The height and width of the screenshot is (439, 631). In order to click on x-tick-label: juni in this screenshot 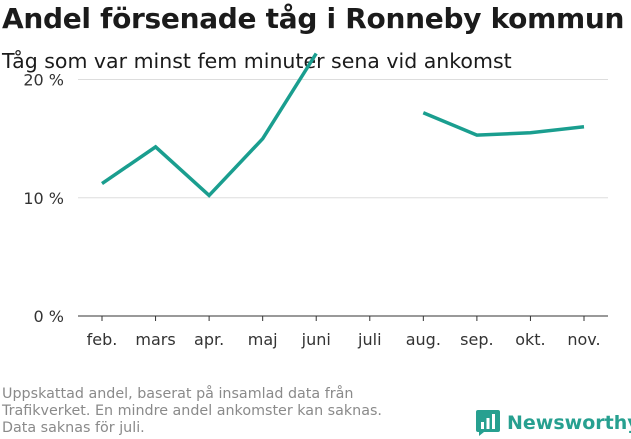, I will do `click(316, 339)`.